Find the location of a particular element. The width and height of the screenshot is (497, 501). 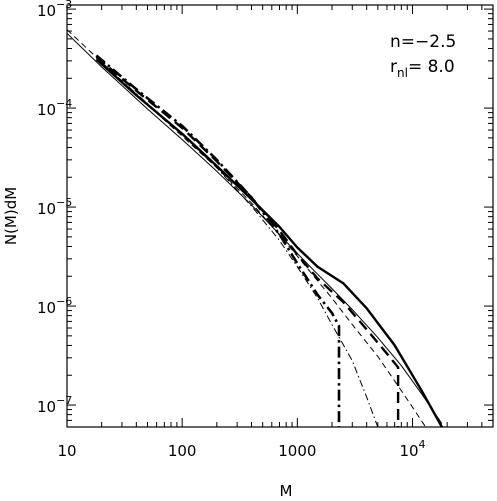

annotation-radius: rnl= 8.0 is located at coordinates (422, 68).